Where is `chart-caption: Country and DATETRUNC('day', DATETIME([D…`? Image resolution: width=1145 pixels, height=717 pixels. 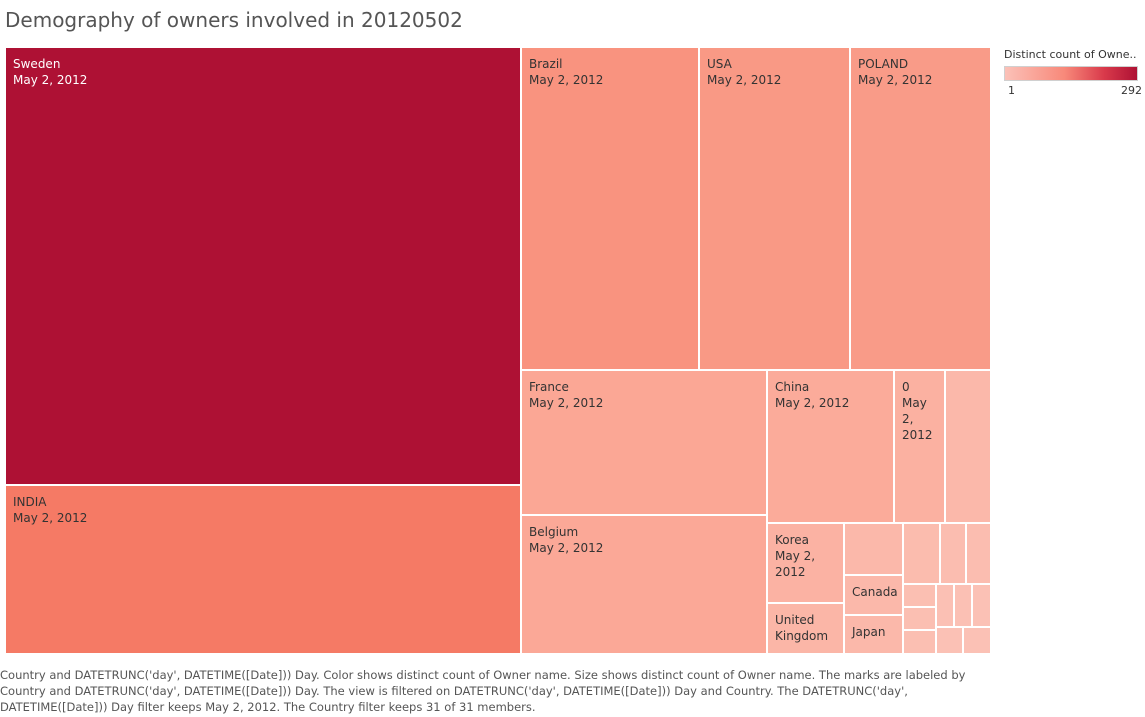 chart-caption: Country and DATETRUNC('day', DATETIME([D… is located at coordinates (483, 691).